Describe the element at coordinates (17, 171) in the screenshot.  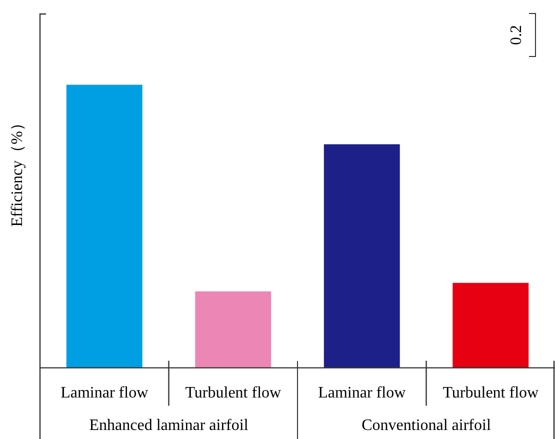
I see `y-axis-title: Efficiency（%）` at that location.